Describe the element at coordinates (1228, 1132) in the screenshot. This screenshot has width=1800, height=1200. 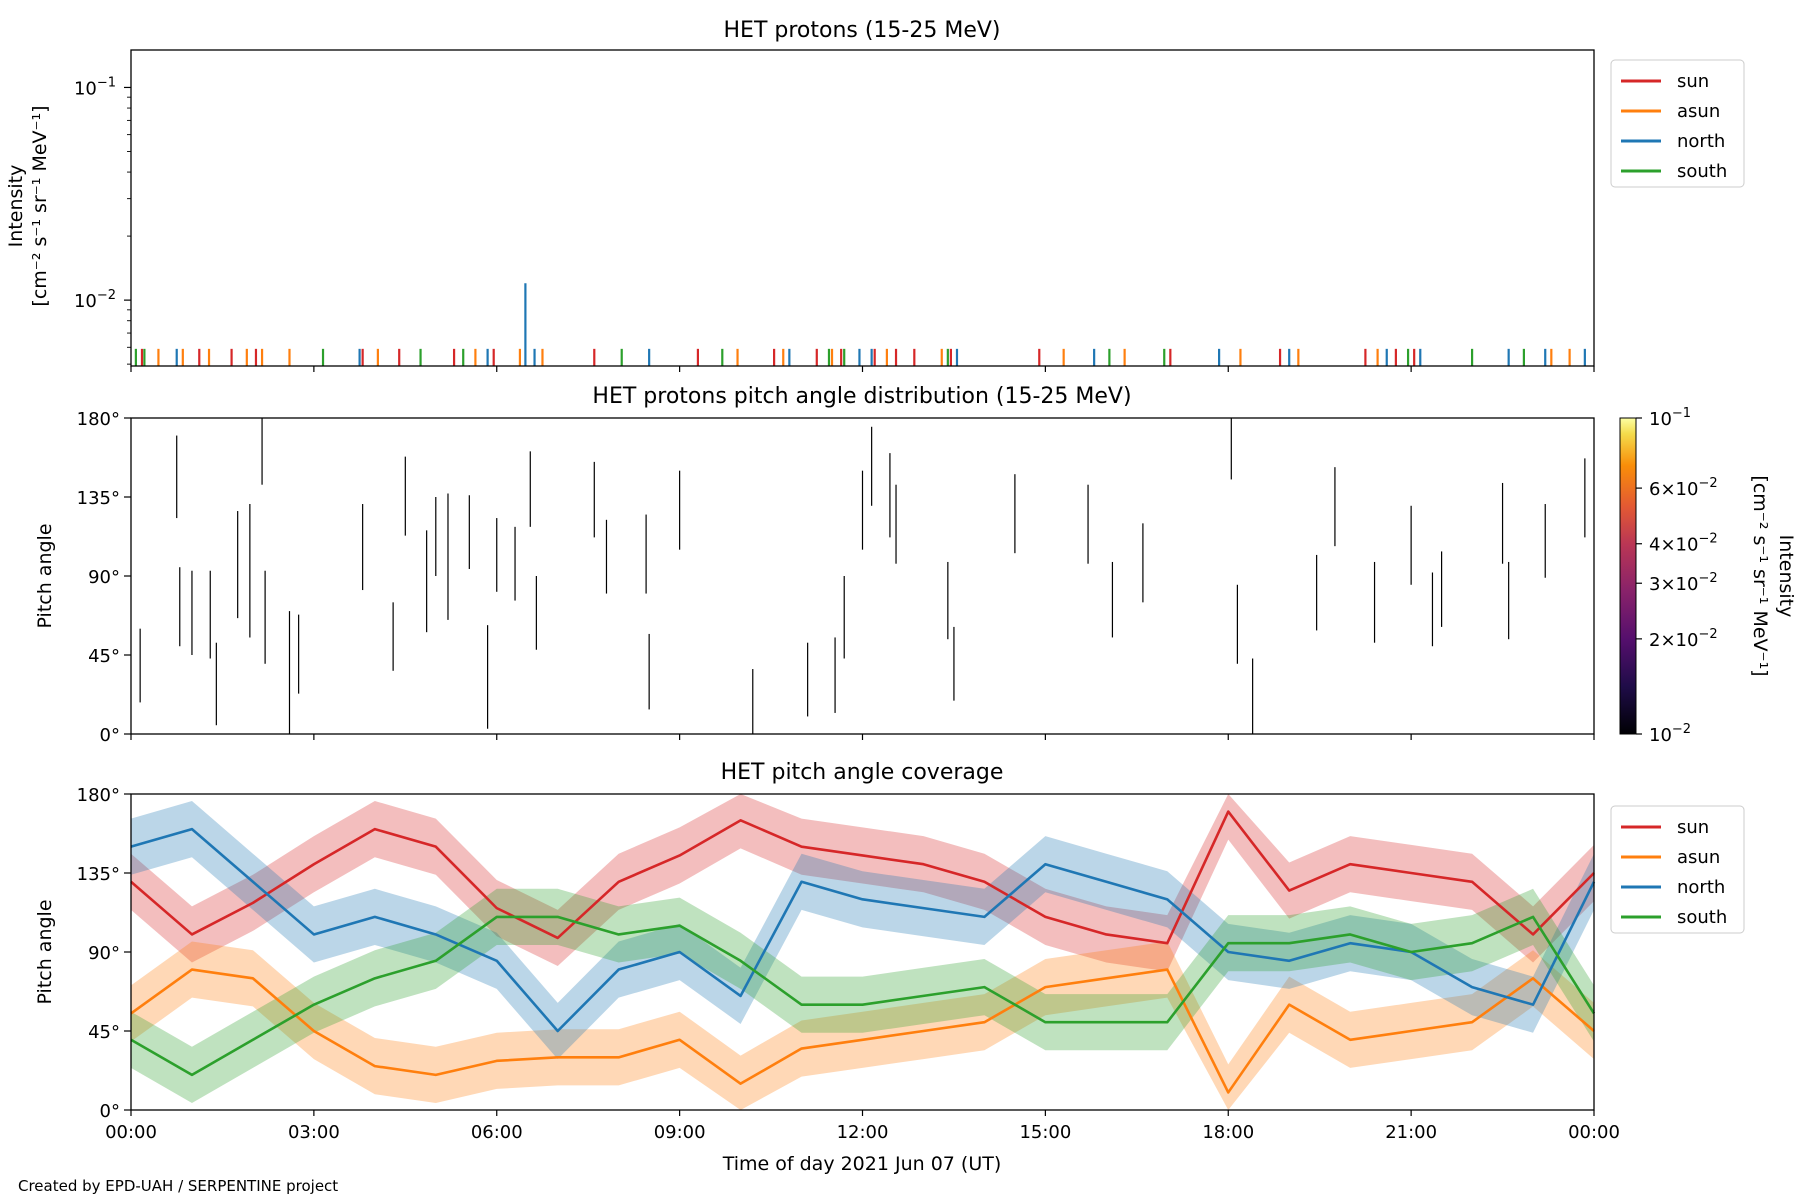
I see `x-tick-label: 18:00` at that location.